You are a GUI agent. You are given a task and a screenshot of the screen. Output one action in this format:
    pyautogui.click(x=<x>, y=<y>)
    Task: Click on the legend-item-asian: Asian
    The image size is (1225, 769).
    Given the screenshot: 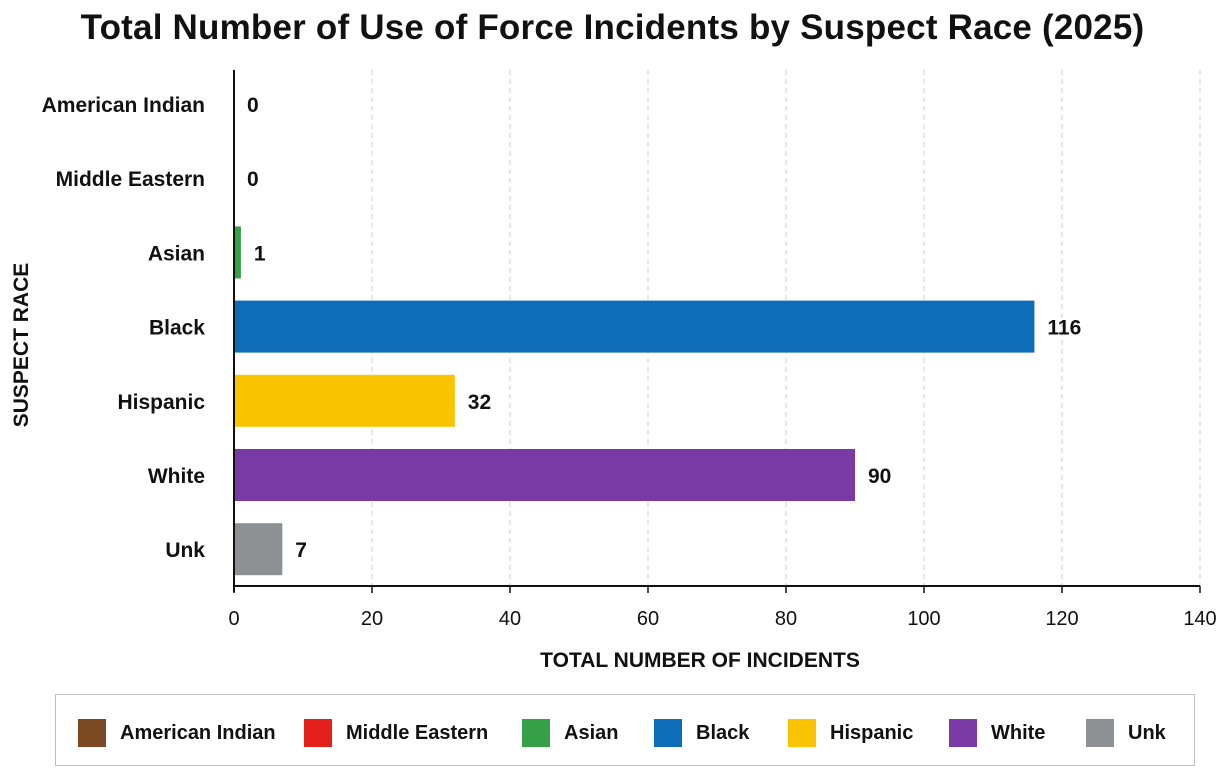 What is the action you would take?
    pyautogui.click(x=570, y=733)
    